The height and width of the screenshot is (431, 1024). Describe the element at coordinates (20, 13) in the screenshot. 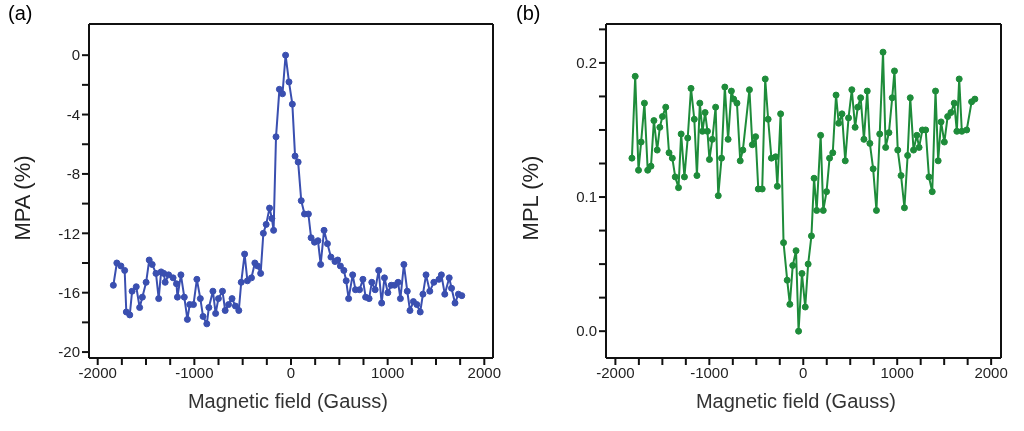

I see `chart-title: (a)` at that location.